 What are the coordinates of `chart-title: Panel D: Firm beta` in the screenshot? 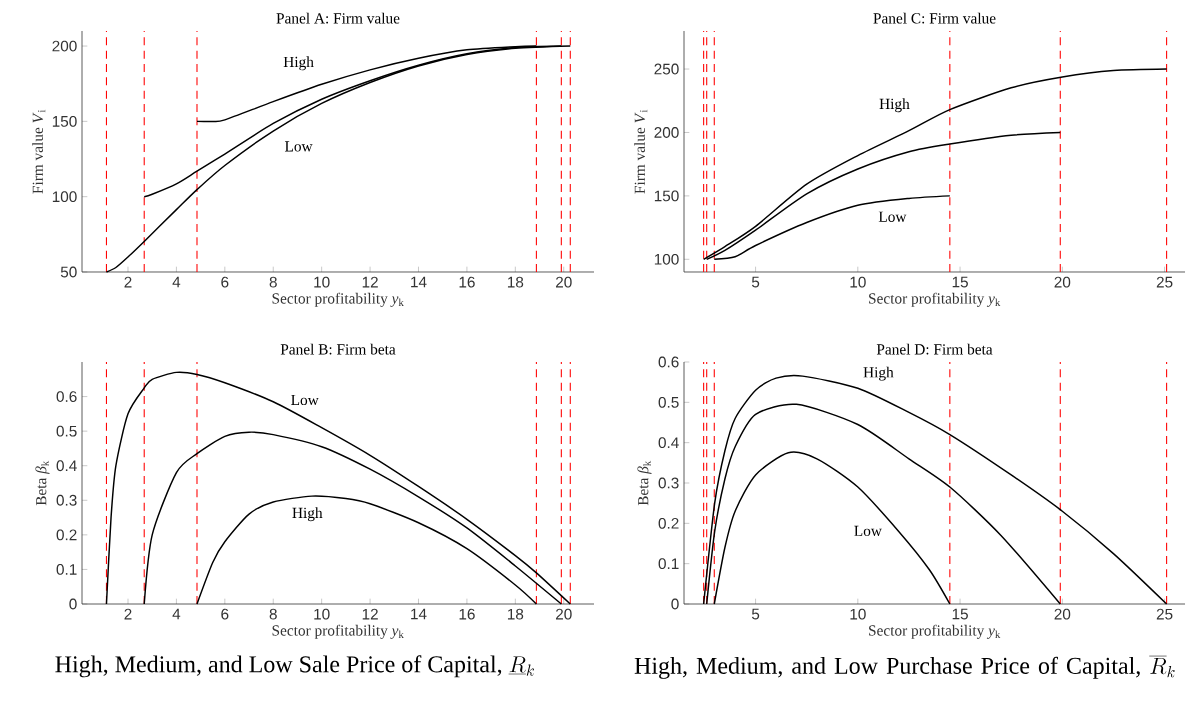 It's located at (934, 349).